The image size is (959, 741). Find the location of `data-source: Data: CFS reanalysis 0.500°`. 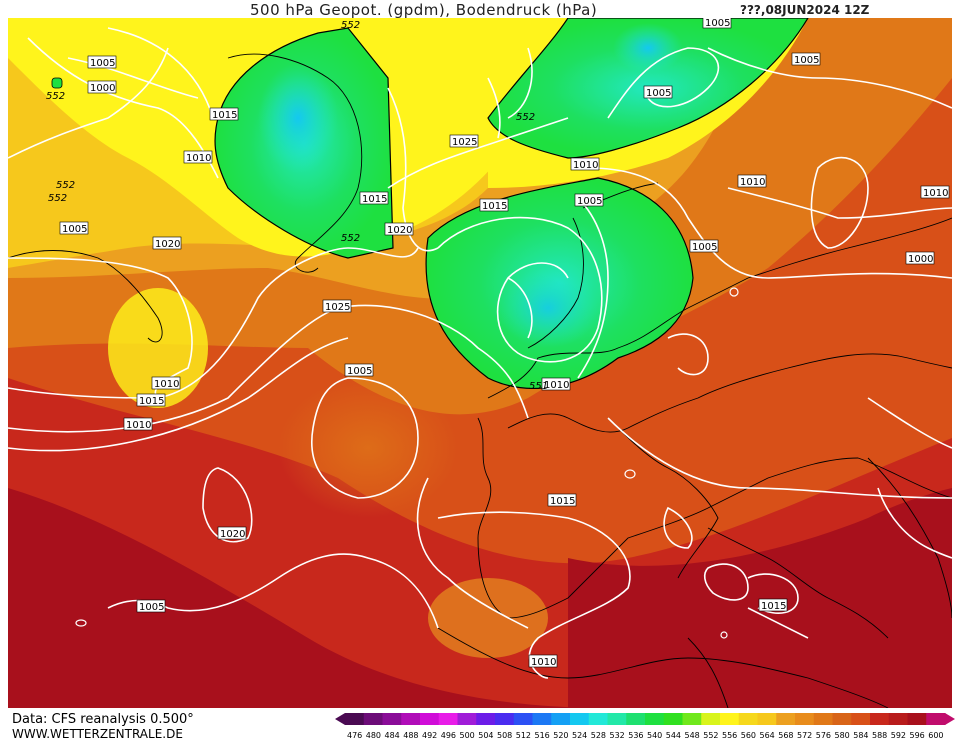

data-source: Data: CFS reanalysis 0.500° is located at coordinates (103, 719).